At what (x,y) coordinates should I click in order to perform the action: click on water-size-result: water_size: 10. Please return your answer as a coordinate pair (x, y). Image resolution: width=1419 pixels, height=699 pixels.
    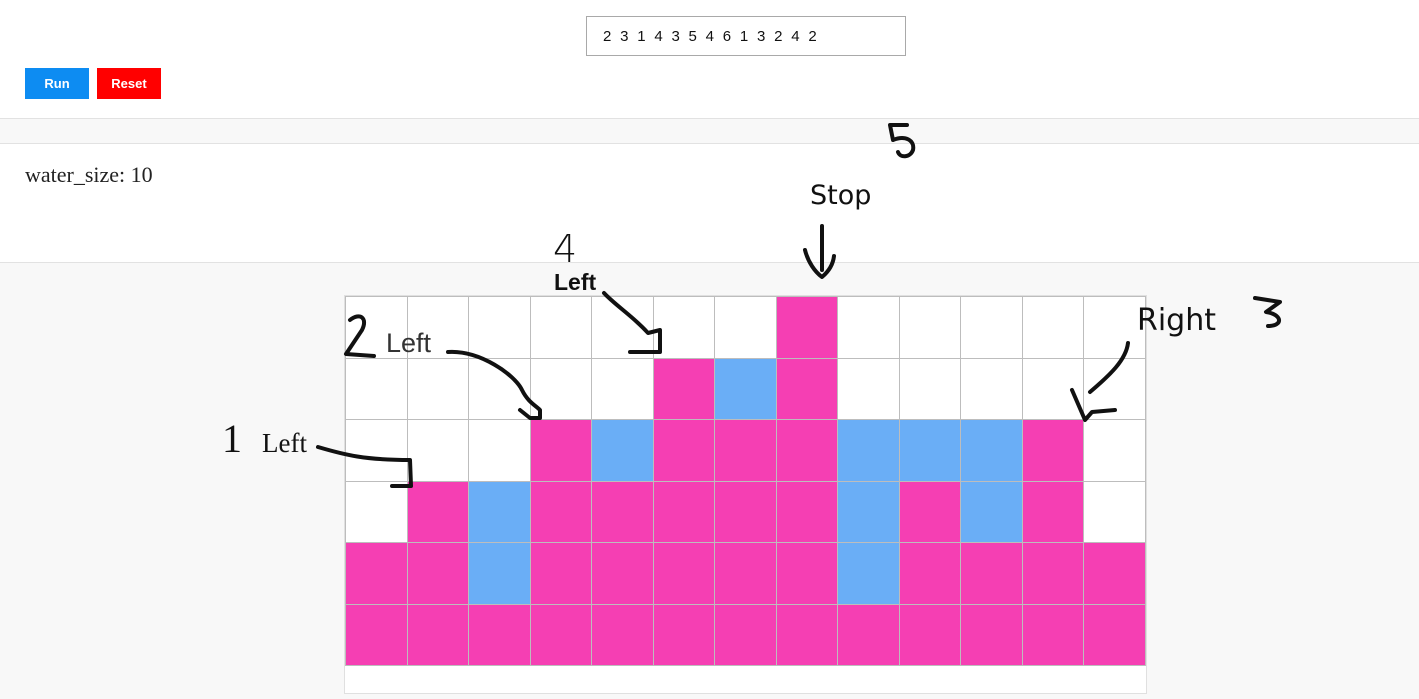
    Looking at the image, I should click on (89, 174).